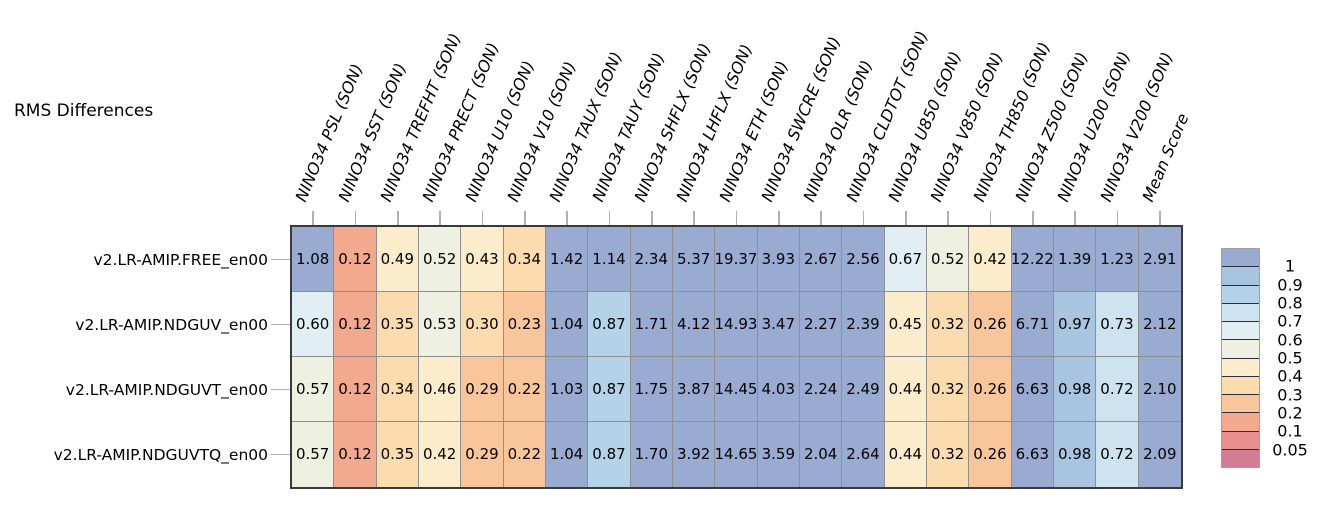 This screenshot has width=1319, height=521. What do you see at coordinates (905, 324) in the screenshot?
I see `heatmap-cell: 0.45` at bounding box center [905, 324].